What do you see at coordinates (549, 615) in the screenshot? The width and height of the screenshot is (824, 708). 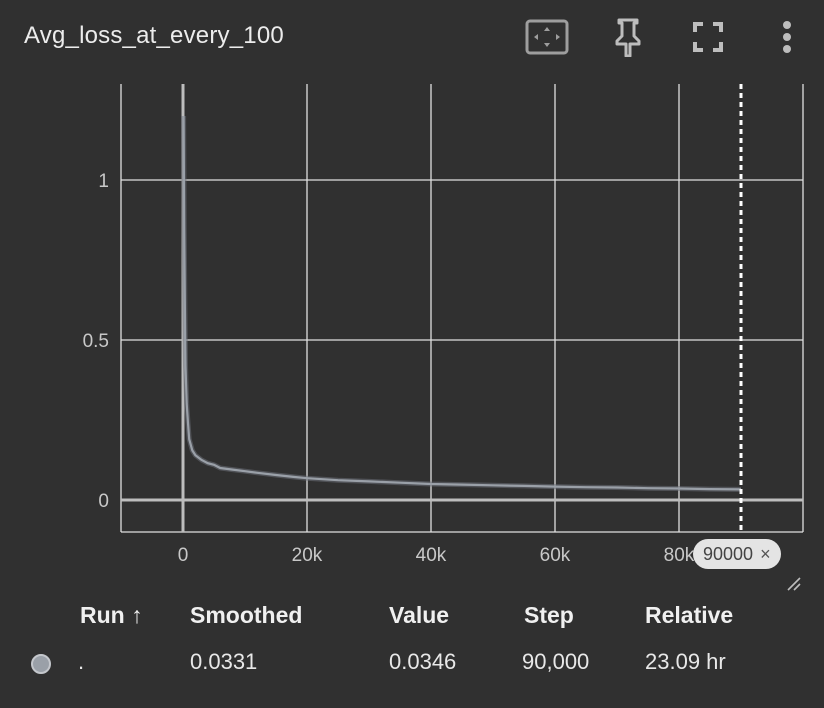 I see `col-header-step: Step` at bounding box center [549, 615].